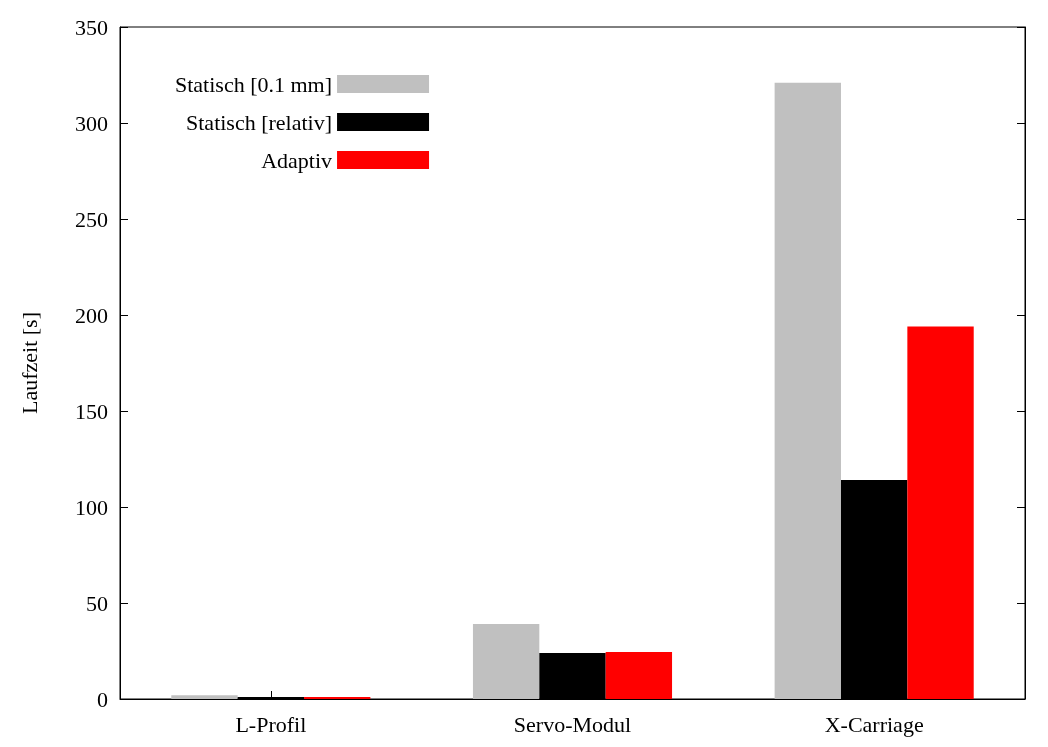 Image resolution: width=1048 pixels, height=747 pixels. Describe the element at coordinates (271, 724) in the screenshot. I see `x-tick-label: L-Profil` at that location.